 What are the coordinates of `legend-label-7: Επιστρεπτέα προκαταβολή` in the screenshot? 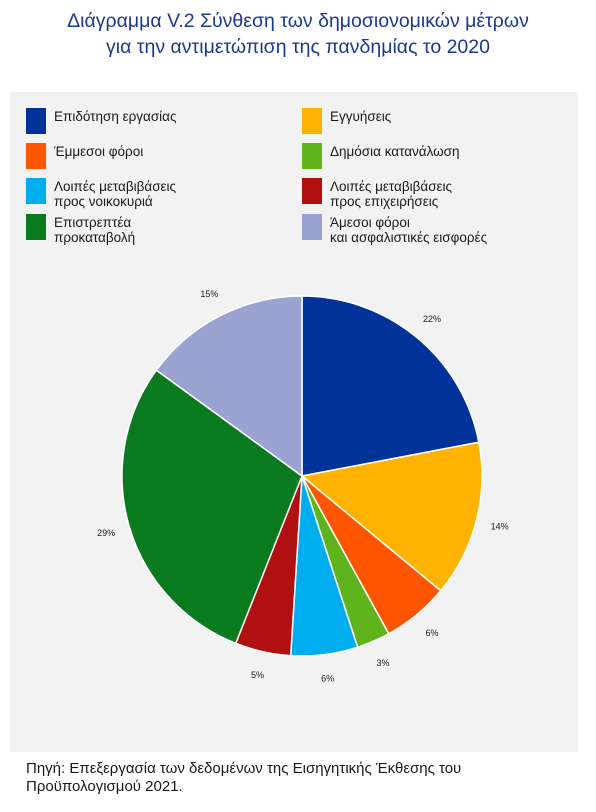 It's located at (95, 230).